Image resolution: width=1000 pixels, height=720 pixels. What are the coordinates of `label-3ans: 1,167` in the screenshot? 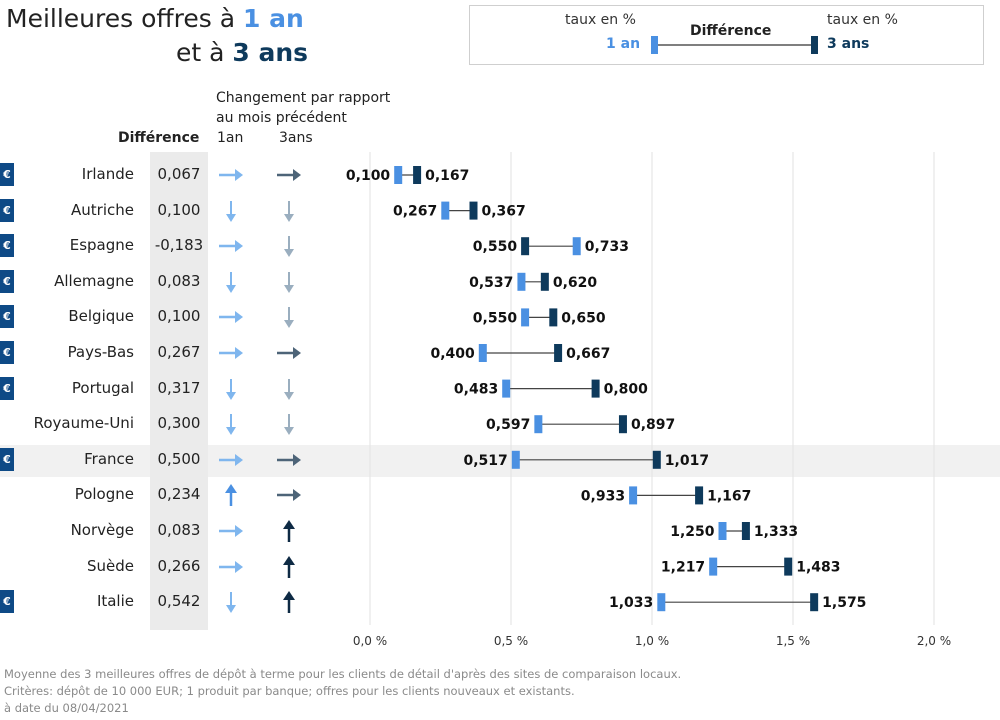 It's located at (729, 496).